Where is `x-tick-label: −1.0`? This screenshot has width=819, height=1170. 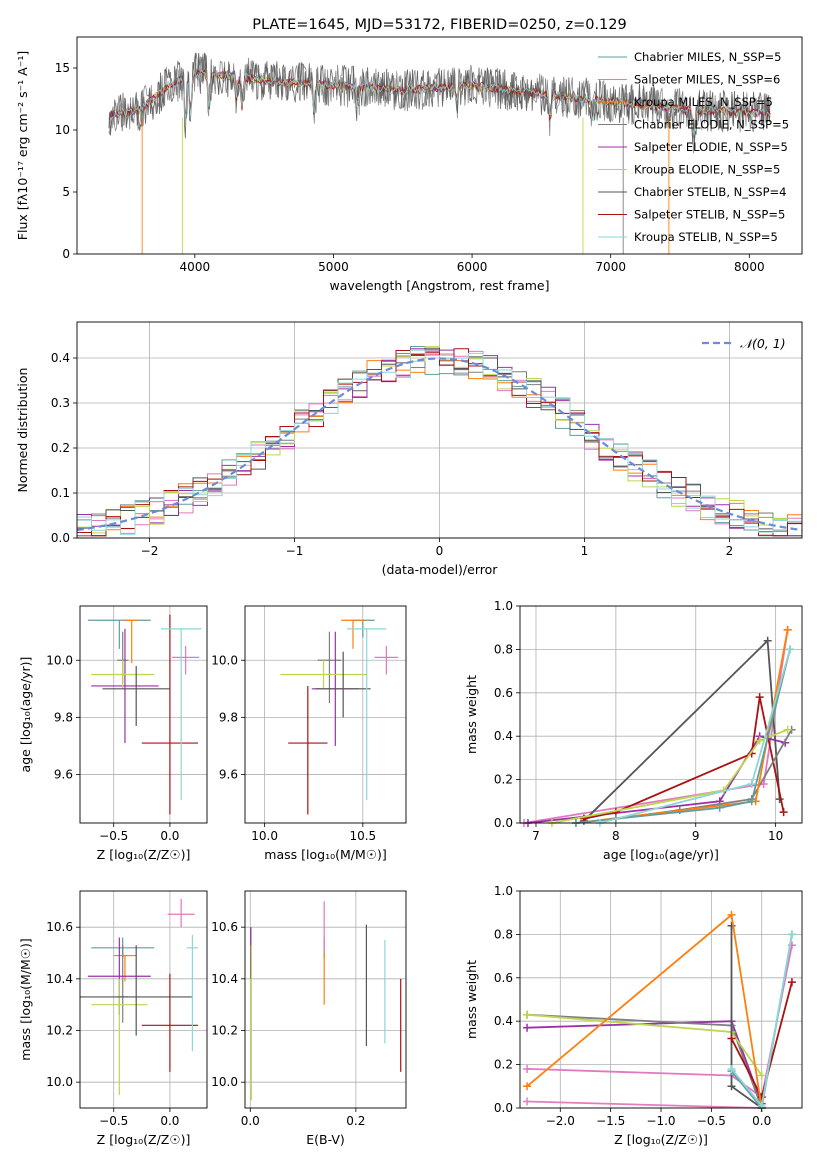
x-tick-label: −1.0 is located at coordinates (660, 1121).